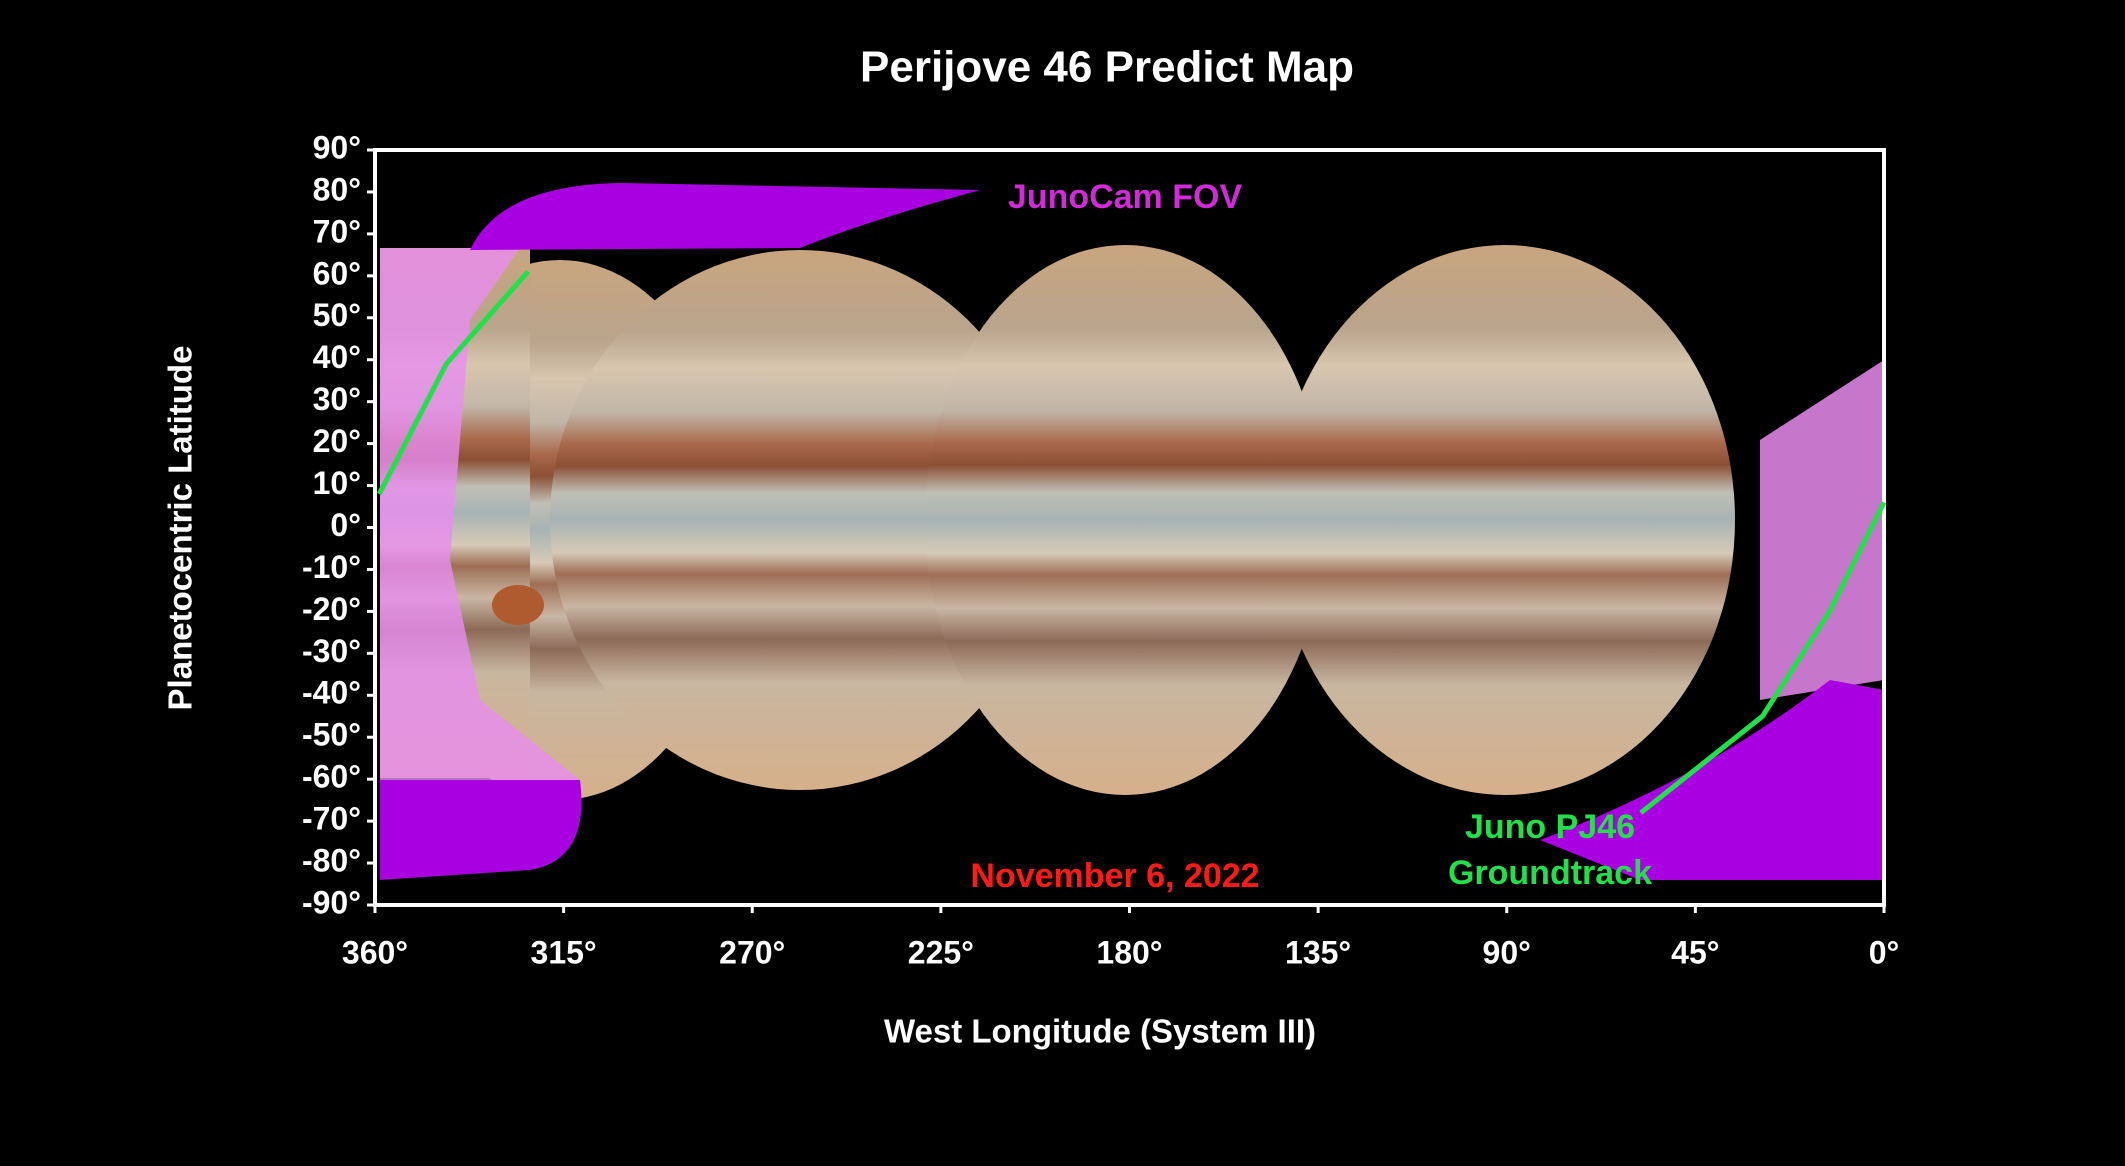 The image size is (2125, 1166). What do you see at coordinates (331, 735) in the screenshot?
I see `y-tick-label: -50°` at bounding box center [331, 735].